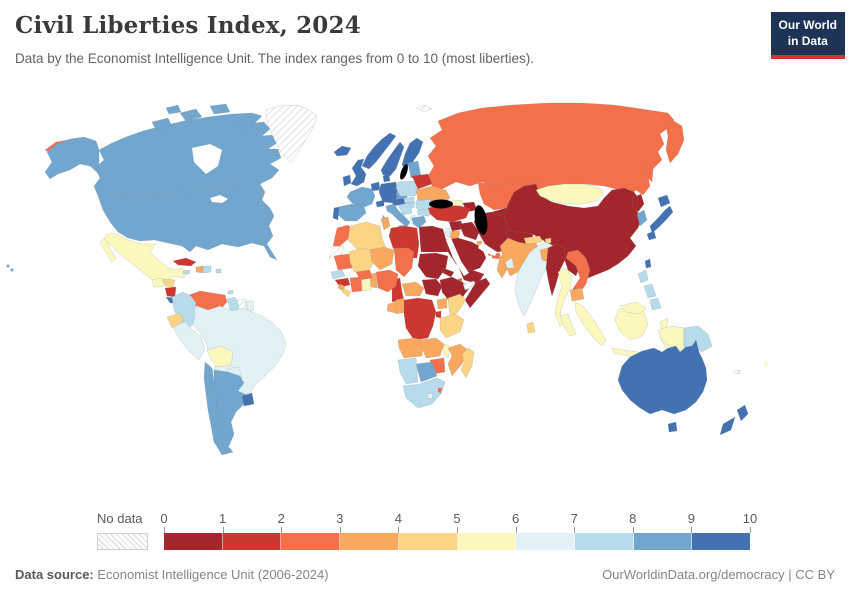 The height and width of the screenshot is (600, 850). Describe the element at coordinates (392, 307) in the screenshot. I see `country-gabon` at that location.